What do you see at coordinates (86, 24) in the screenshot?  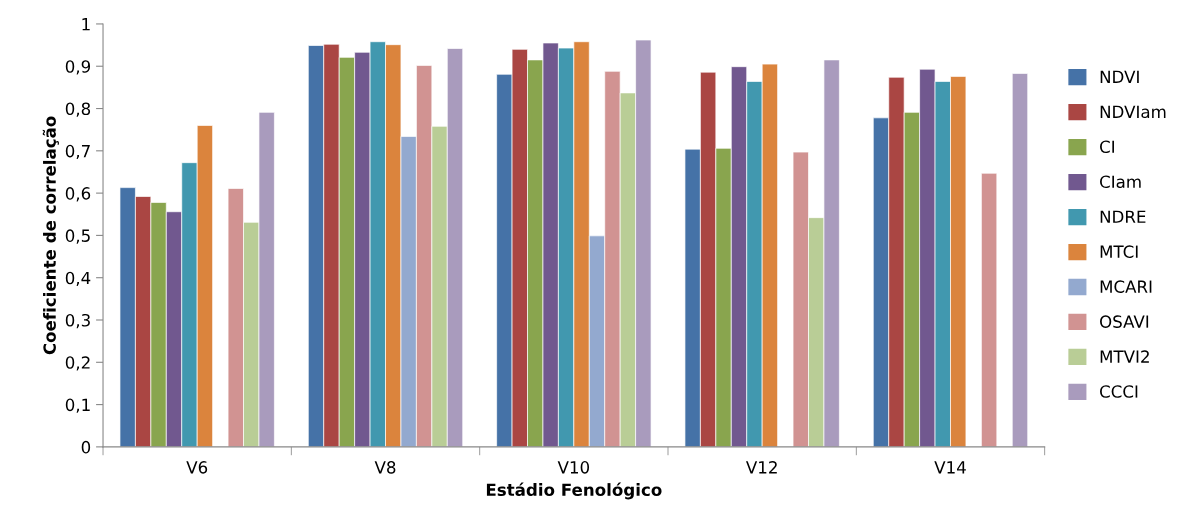 I see `y-tick-label: 1` at bounding box center [86, 24].